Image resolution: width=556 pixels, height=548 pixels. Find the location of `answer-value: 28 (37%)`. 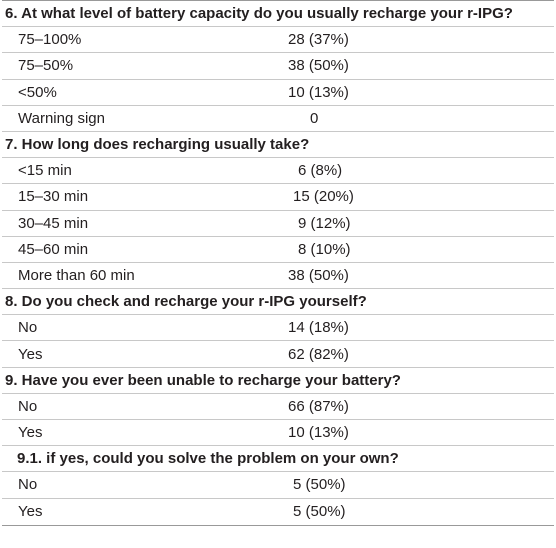

answer-value: 28 (37%) is located at coordinates (318, 40).